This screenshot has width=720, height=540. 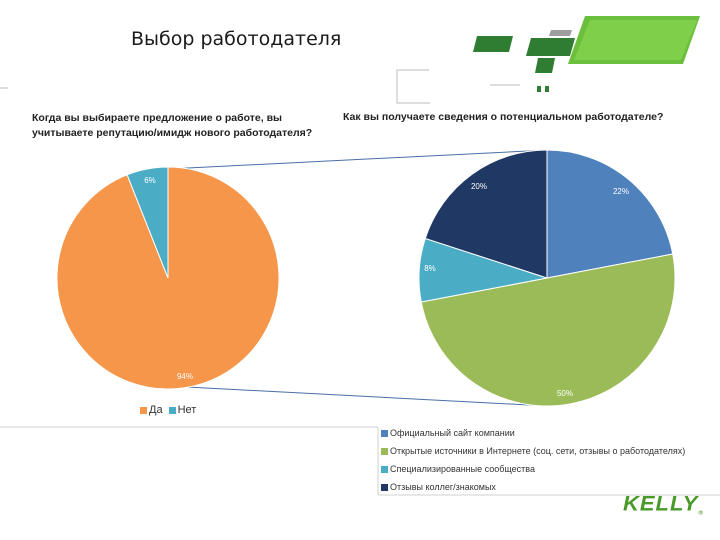 What do you see at coordinates (185, 376) in the screenshot?
I see `pie1-data-label-0: 94%` at bounding box center [185, 376].